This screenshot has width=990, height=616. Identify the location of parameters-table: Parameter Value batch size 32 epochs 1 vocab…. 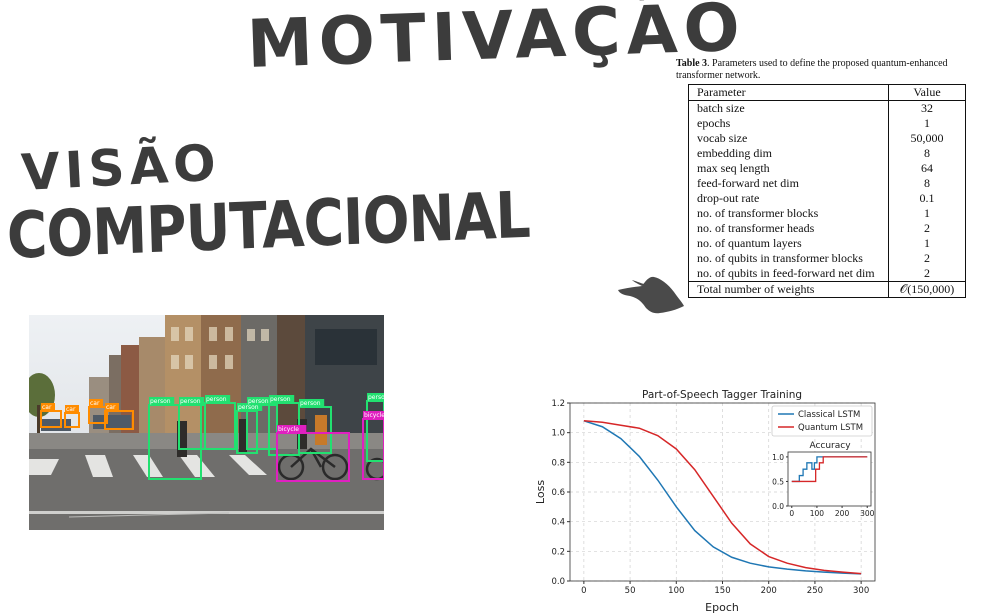
(827, 191).